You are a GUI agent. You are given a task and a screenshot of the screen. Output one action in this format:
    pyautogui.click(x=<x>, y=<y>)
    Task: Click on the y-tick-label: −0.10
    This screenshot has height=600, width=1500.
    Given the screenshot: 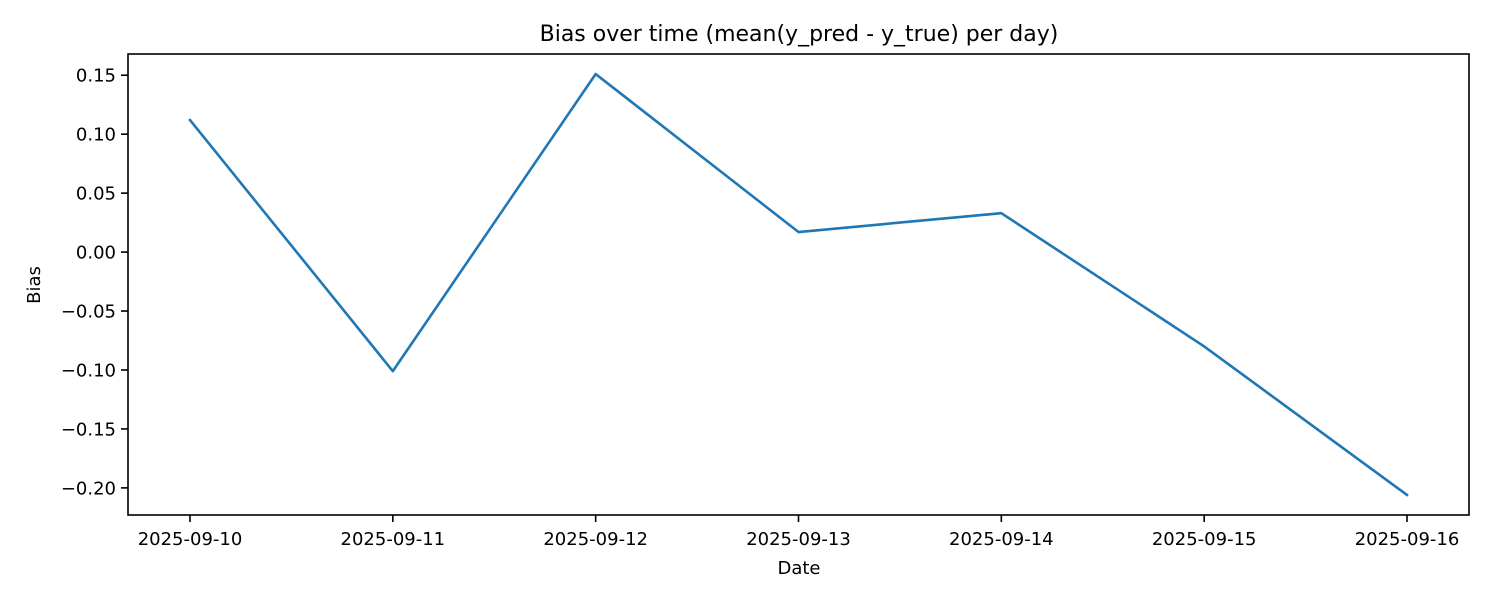 What is the action you would take?
    pyautogui.click(x=88, y=370)
    